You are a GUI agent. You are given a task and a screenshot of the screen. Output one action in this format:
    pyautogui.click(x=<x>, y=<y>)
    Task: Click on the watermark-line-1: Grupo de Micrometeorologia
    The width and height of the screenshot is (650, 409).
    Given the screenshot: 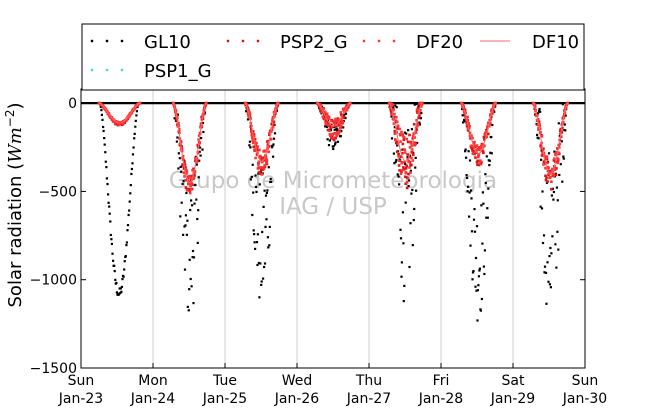 What is the action you would take?
    pyautogui.click(x=333, y=181)
    